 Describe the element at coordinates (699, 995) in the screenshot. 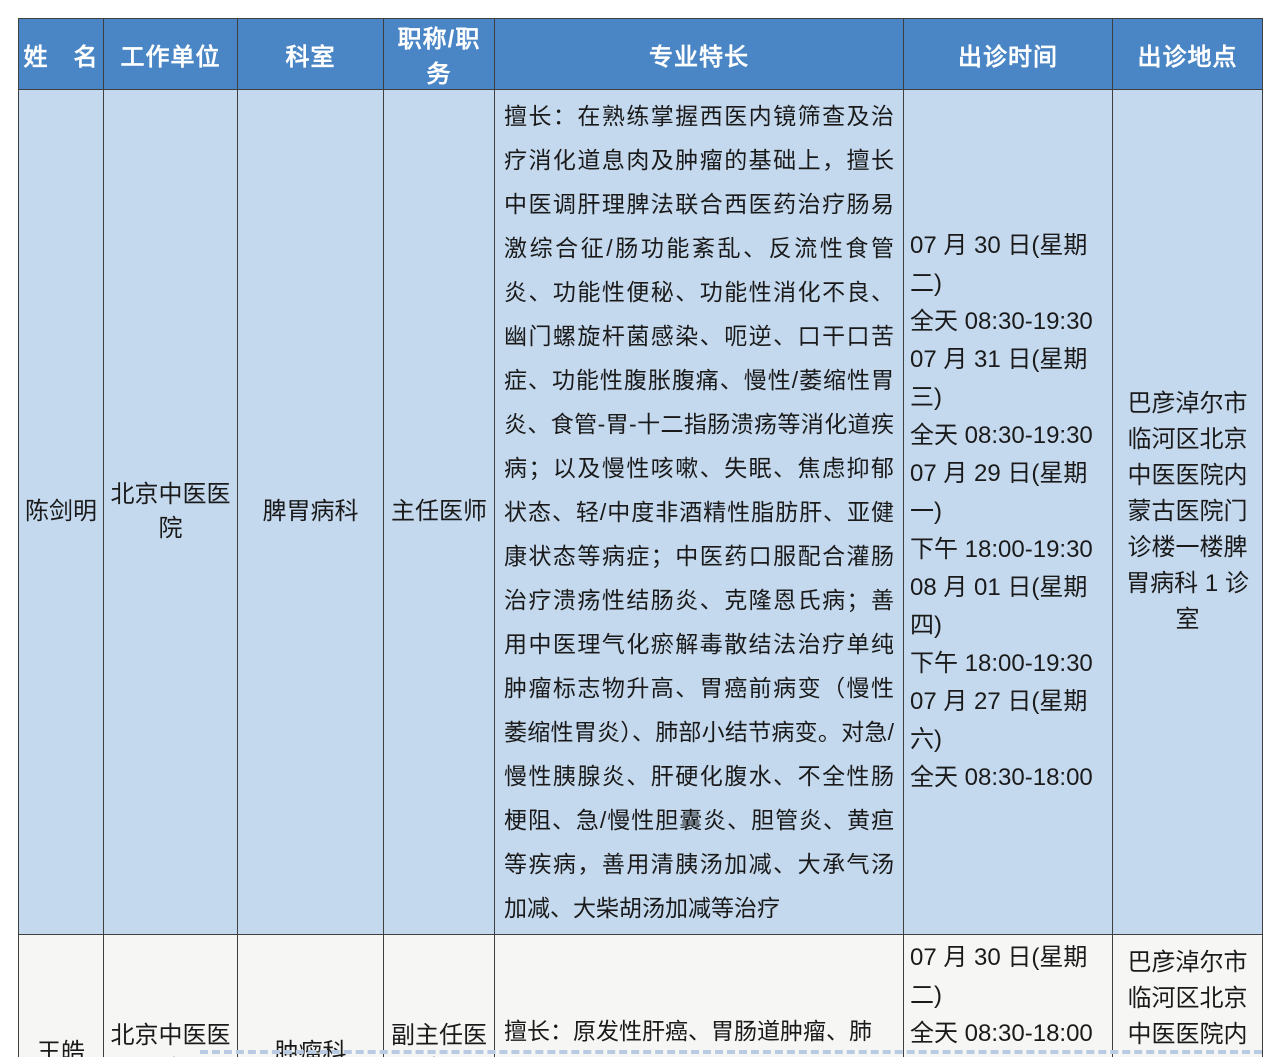

I see `specialty-text: 擅长：原发性肝癌、胃肠道肿瘤、肺癌、胆囊肿瘤、恶性肿瘤微创治疗` at that location.